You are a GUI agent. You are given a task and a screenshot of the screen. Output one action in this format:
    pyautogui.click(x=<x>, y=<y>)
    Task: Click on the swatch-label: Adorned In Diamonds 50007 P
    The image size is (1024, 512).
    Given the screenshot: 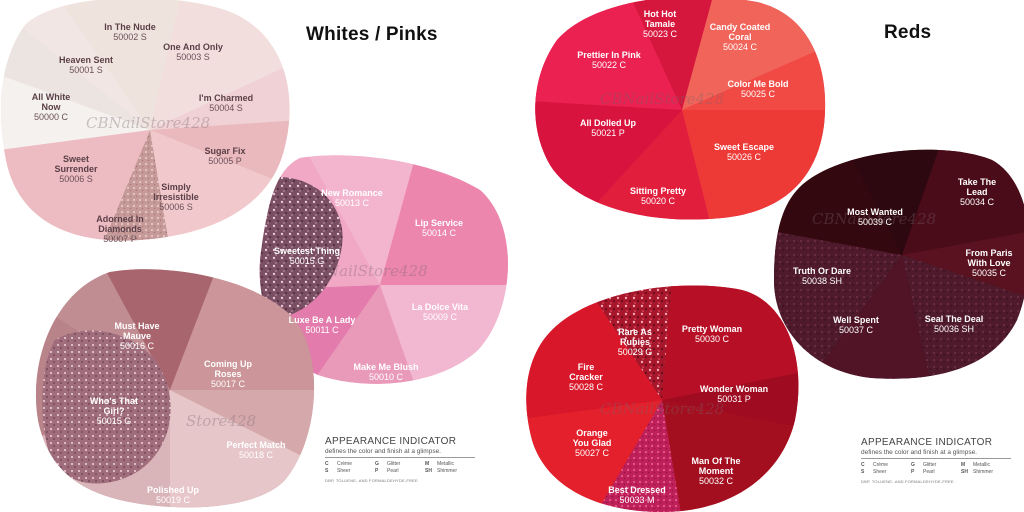 What is the action you would take?
    pyautogui.click(x=120, y=229)
    